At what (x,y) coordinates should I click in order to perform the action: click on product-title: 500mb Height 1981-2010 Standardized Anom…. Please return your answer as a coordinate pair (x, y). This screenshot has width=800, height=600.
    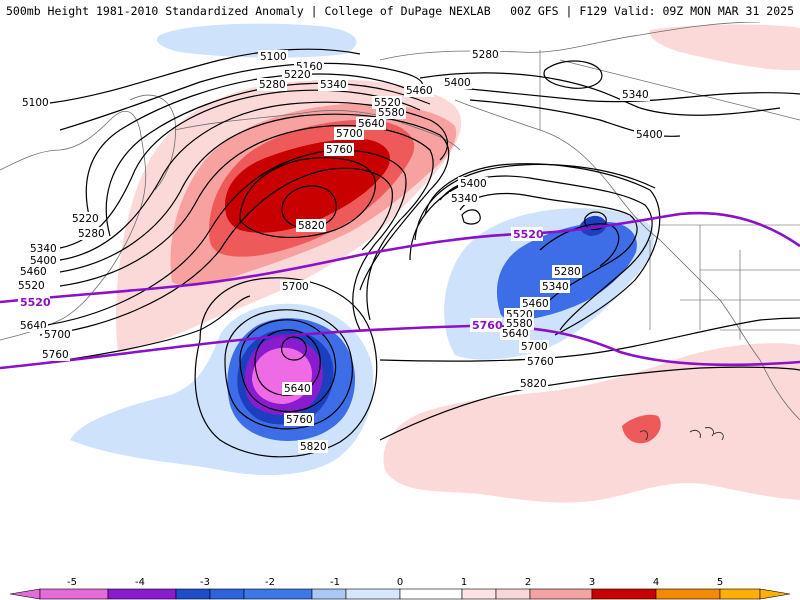
    Looking at the image, I should click on (248, 11).